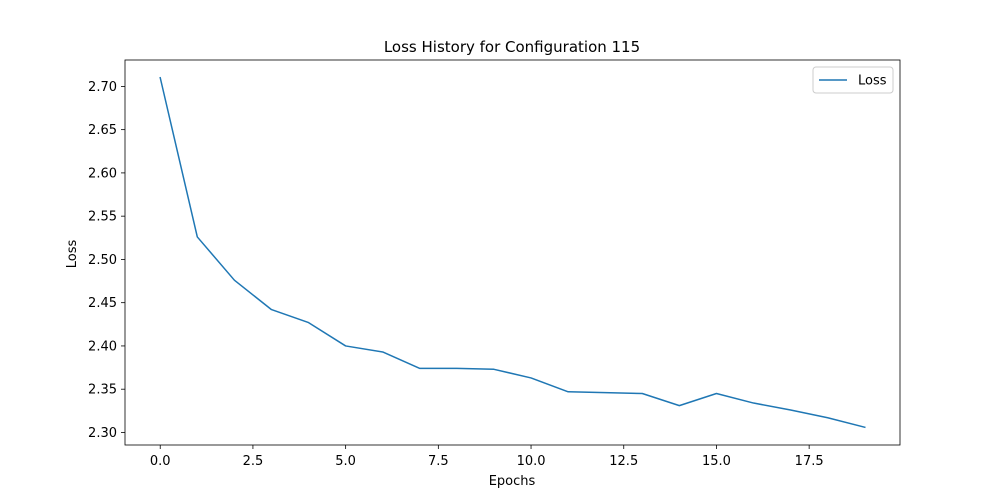 The height and width of the screenshot is (500, 1000). What do you see at coordinates (345, 461) in the screenshot?
I see `x-tick-label: 5.0` at bounding box center [345, 461].